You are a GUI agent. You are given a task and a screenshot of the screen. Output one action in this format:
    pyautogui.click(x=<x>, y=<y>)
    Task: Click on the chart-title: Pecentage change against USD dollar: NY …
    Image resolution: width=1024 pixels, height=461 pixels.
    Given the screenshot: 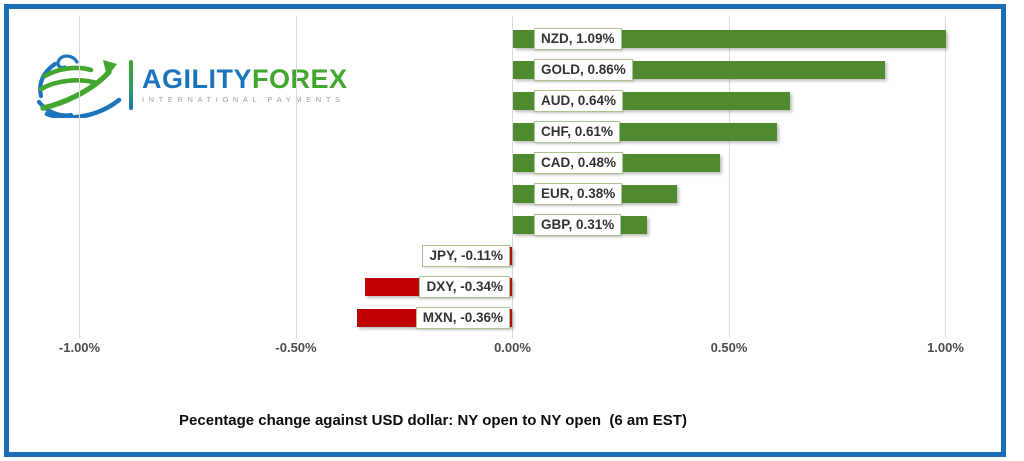 What is the action you would take?
    pyautogui.click(x=433, y=420)
    